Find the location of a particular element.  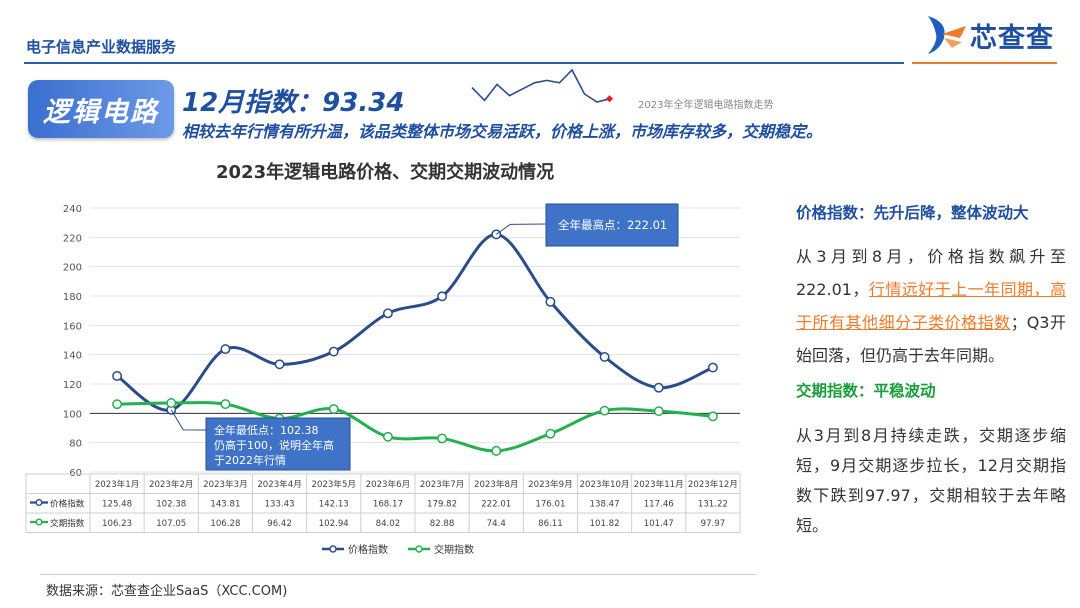

table-series-name: 交期指数 is located at coordinates (67, 523).